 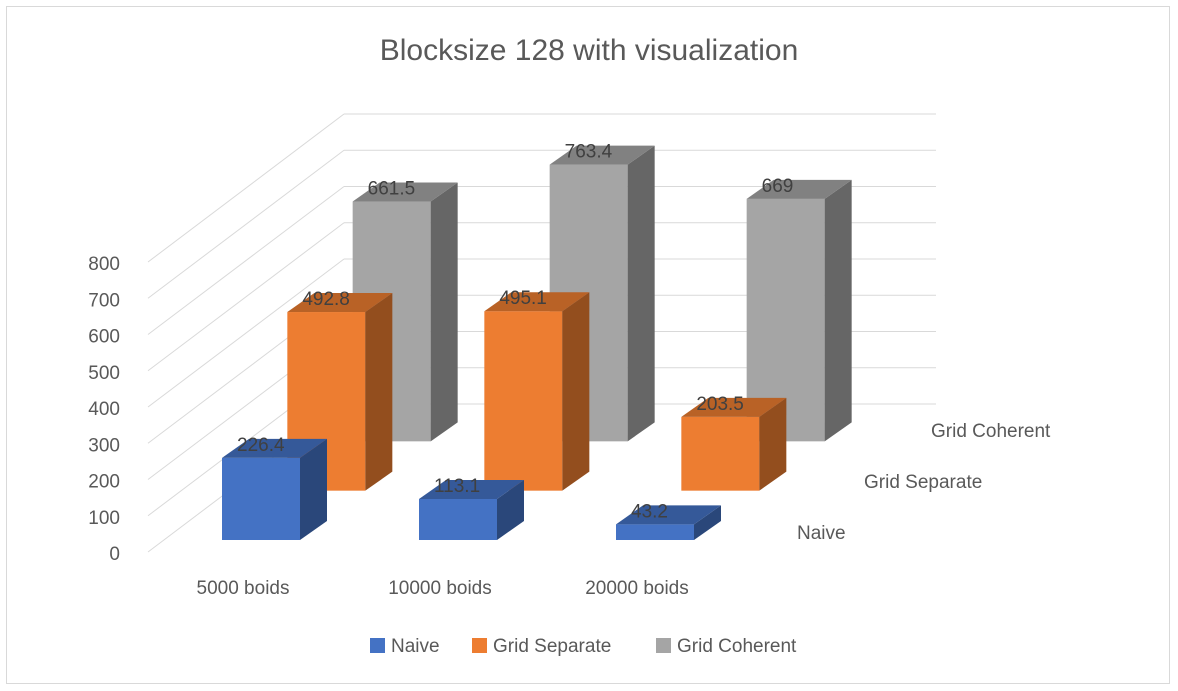 What do you see at coordinates (104, 264) in the screenshot?
I see `y-tick-label: 800` at bounding box center [104, 264].